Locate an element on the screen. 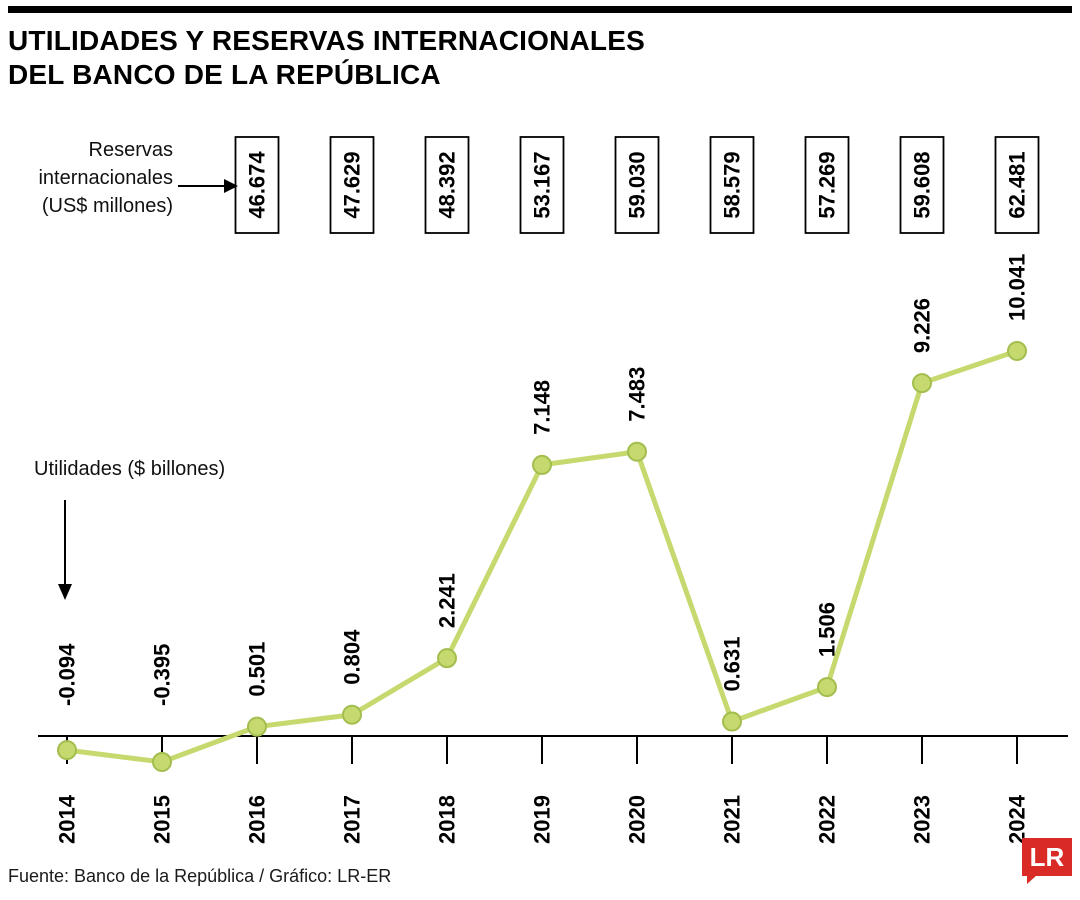 Image resolution: width=1080 pixels, height=900 pixels. x-axis-year-label: 2021 is located at coordinates (732, 819).